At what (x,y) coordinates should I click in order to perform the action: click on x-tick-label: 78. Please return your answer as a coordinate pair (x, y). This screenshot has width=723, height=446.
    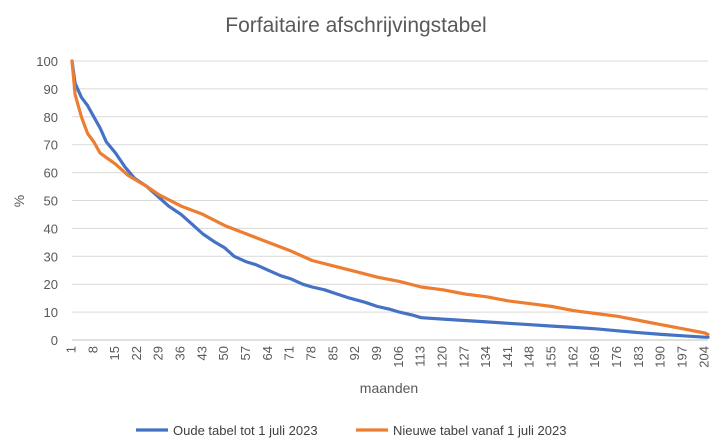
    Looking at the image, I should click on (310, 353).